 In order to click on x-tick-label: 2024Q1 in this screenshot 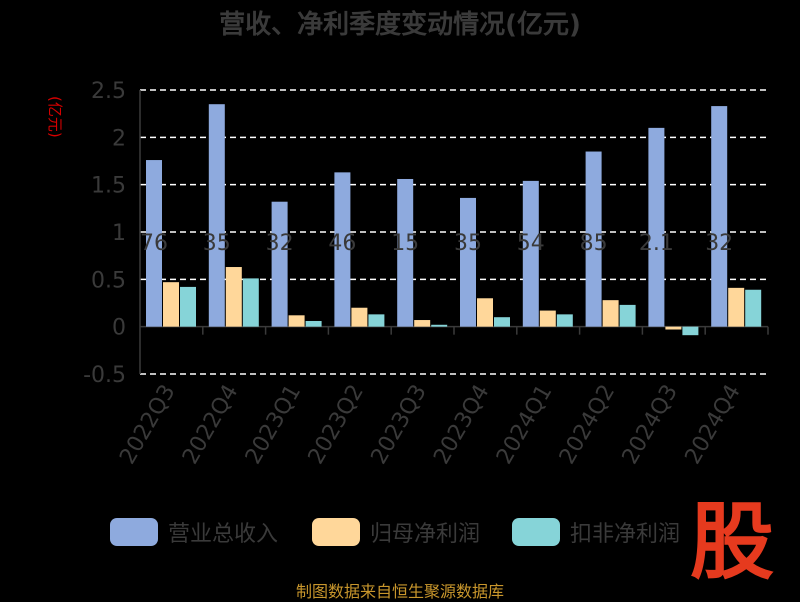, I will do `click(524, 425)`.